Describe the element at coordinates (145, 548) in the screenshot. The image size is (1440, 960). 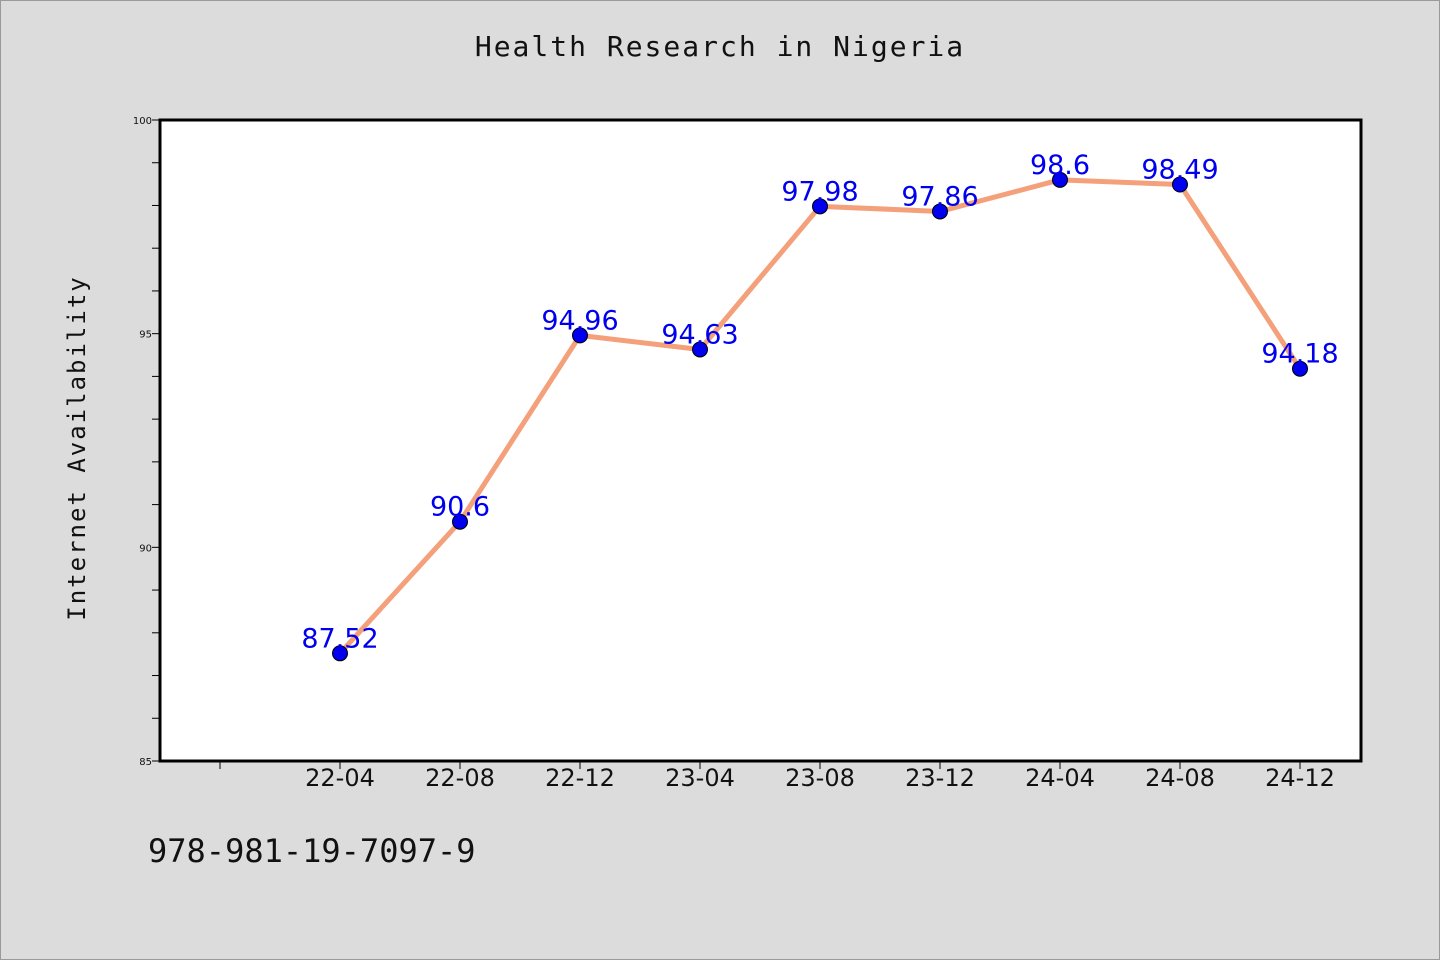
I see `y-tick-label: 90` at that location.